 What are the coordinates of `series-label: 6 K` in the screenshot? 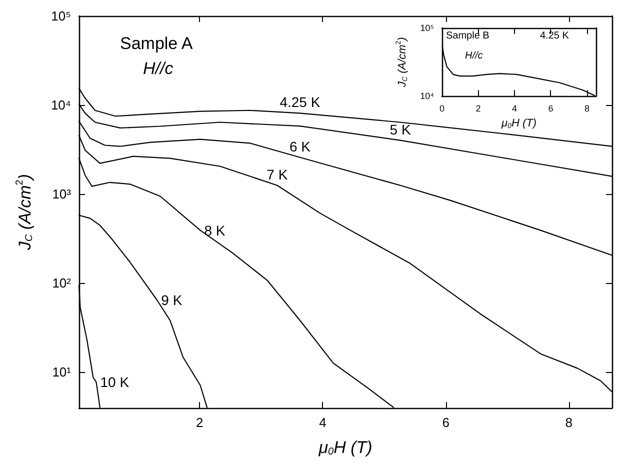 It's located at (300, 146).